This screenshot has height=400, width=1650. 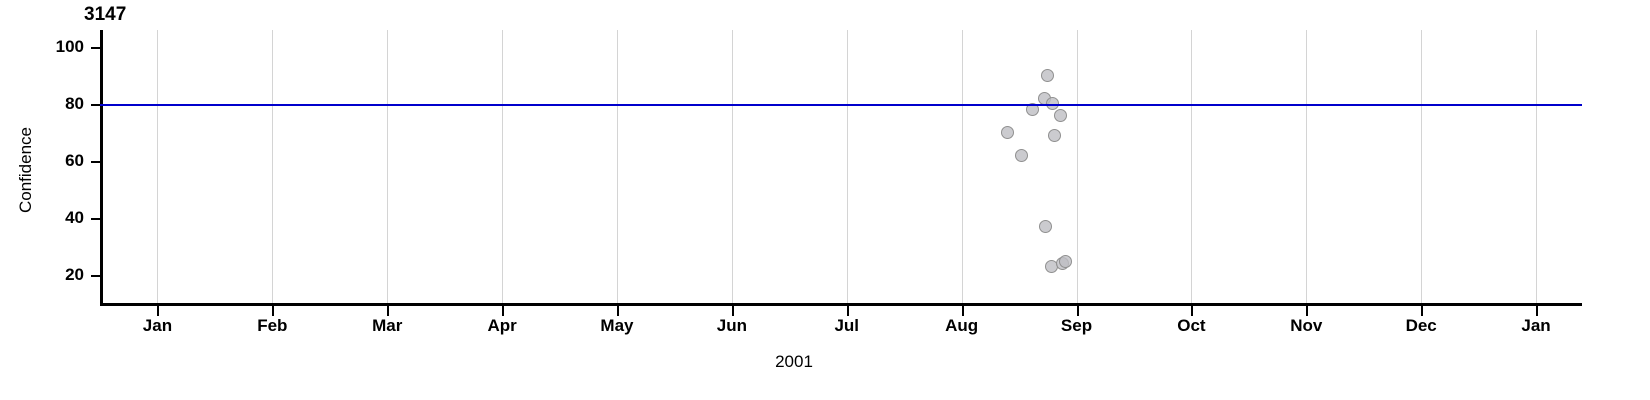 I want to click on y-tick-label-20: 20, so click(x=74, y=274).